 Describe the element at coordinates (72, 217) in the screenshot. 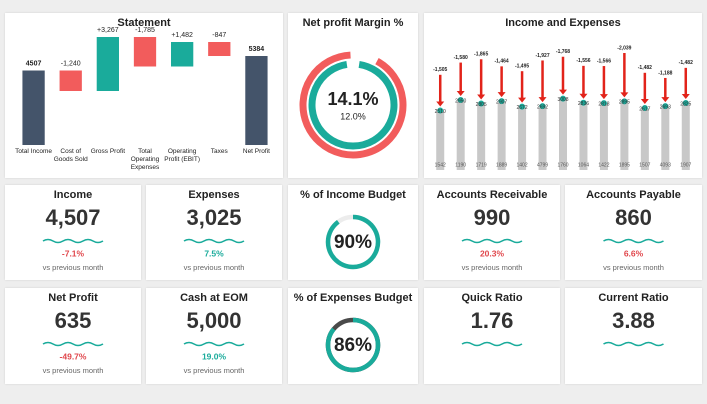

I see `kpi-value: 4,507` at that location.